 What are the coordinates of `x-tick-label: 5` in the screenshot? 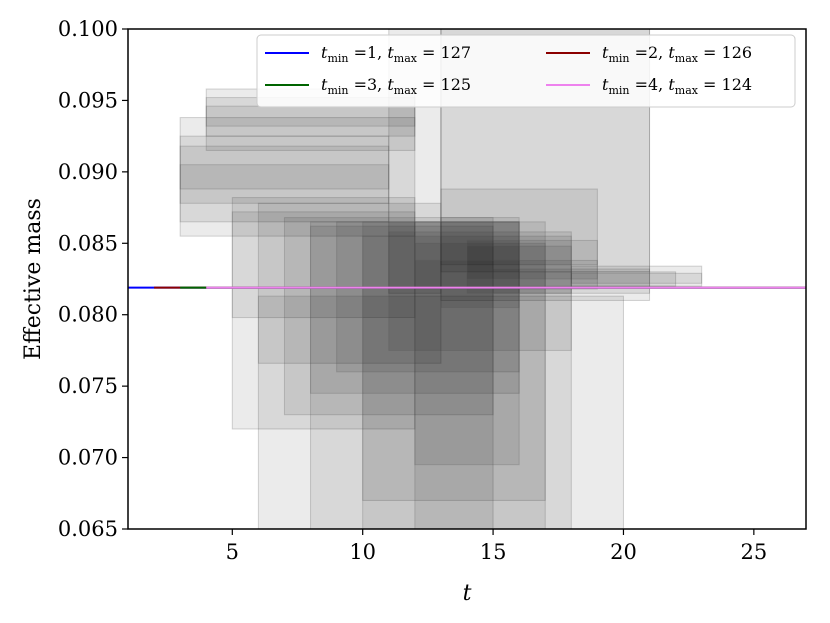 It's located at (232, 552).